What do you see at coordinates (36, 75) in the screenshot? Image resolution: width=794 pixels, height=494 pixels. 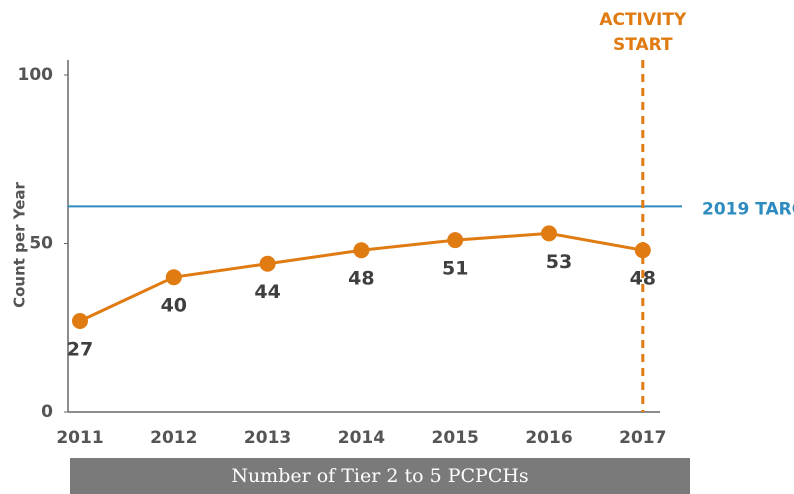 I see `y-tick-label: 100` at bounding box center [36, 75].